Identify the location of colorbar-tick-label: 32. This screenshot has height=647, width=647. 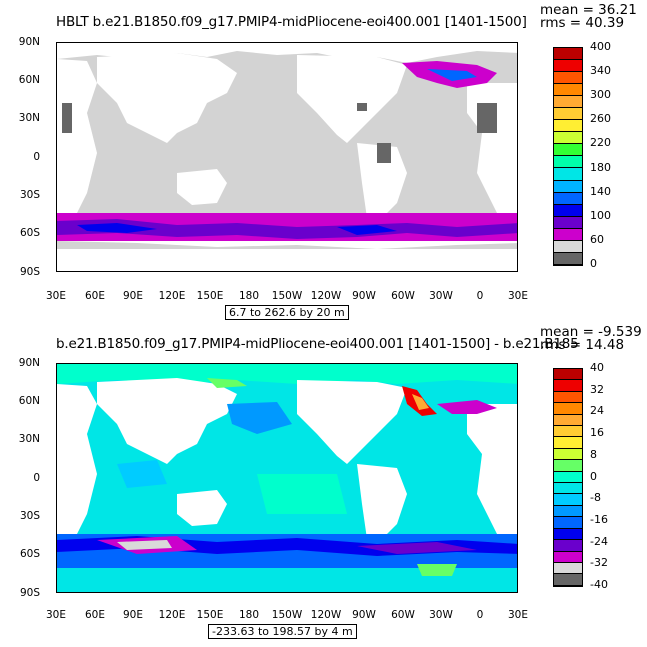
(597, 389).